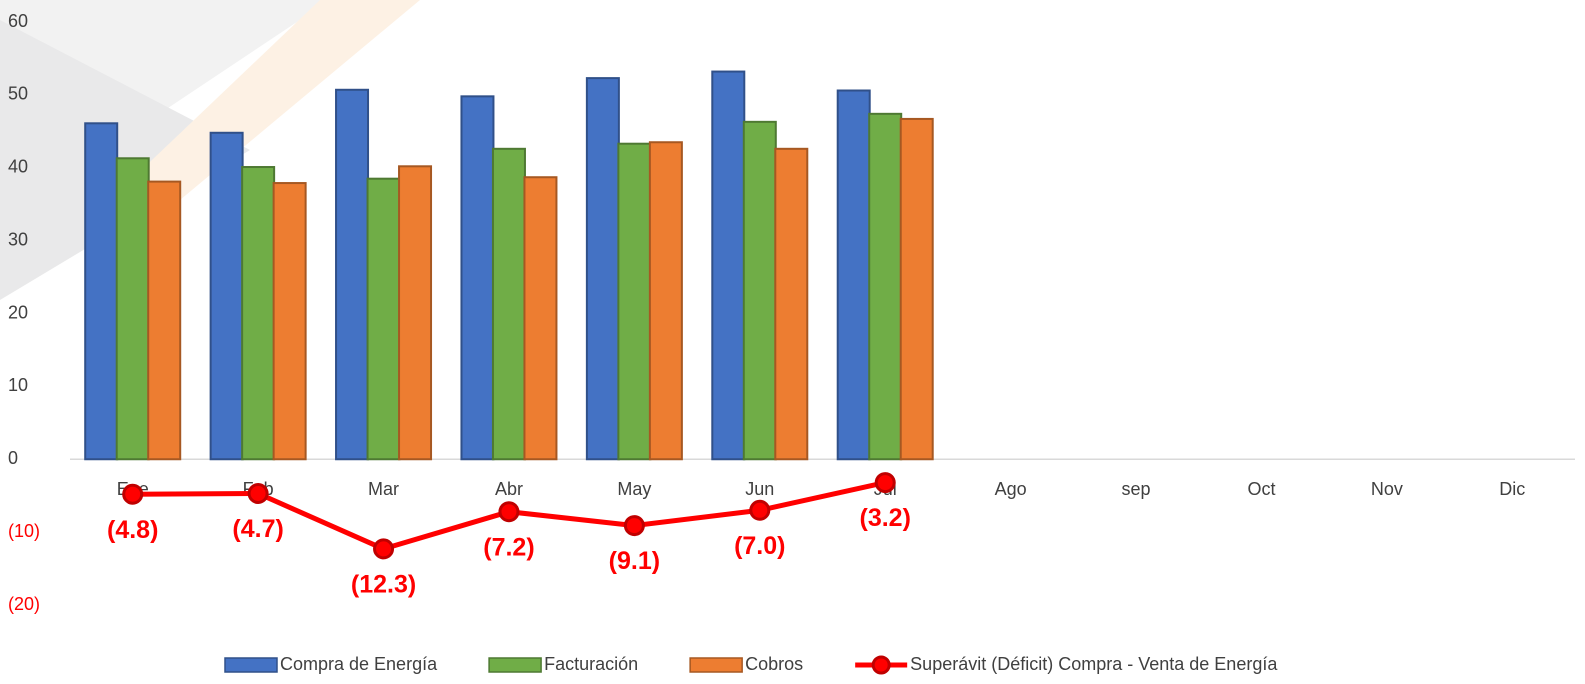 The image size is (1585, 684). I want to click on x-tick-label: Dic, so click(1512, 489).